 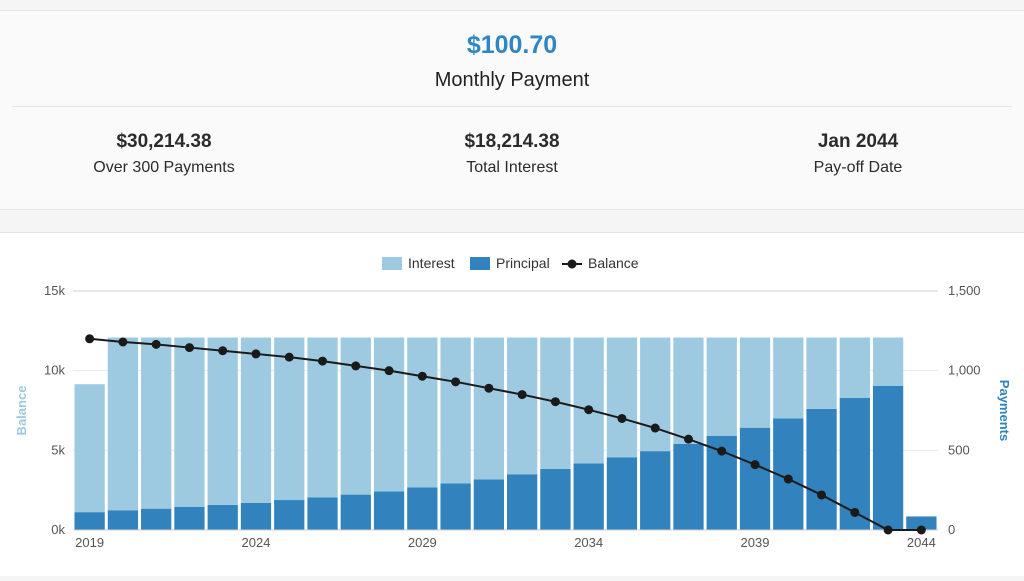 I want to click on y-right-tick-label: 1,000, so click(x=964, y=370).